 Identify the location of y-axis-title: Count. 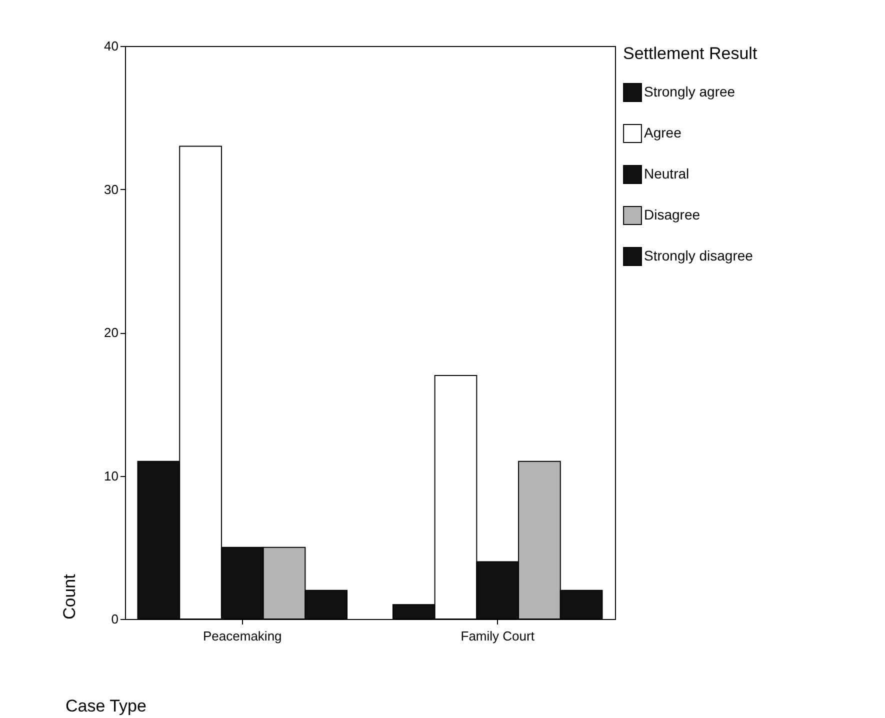
(70, 597).